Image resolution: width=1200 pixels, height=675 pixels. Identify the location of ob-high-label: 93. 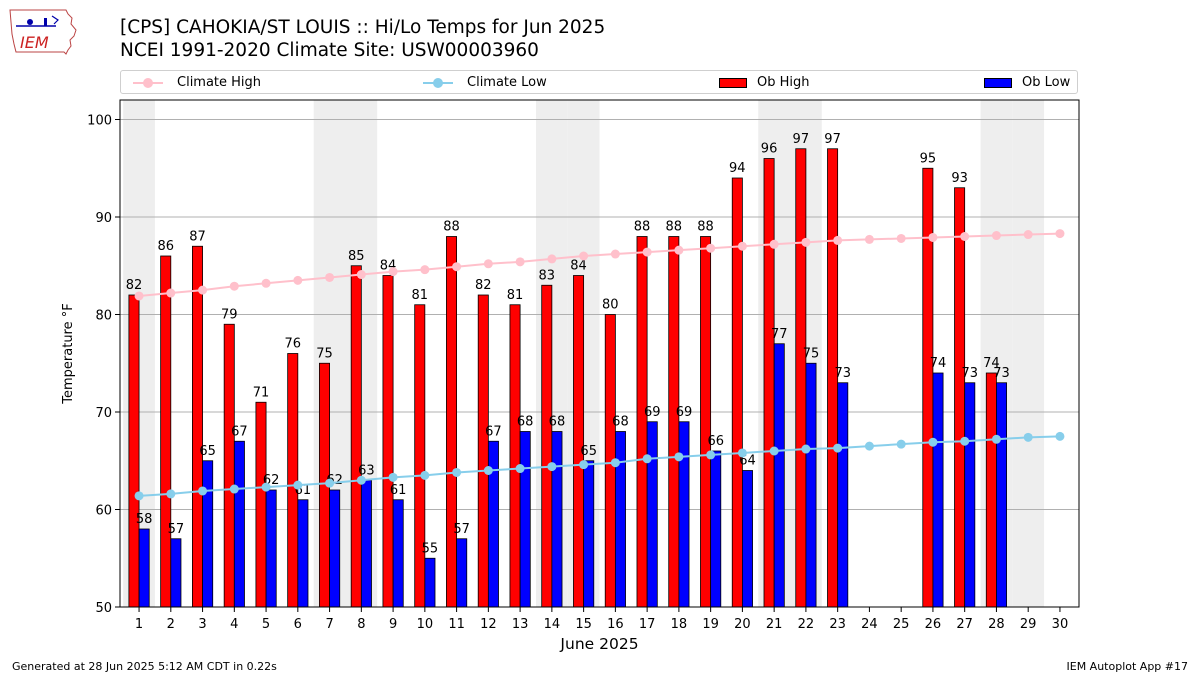
(959, 178).